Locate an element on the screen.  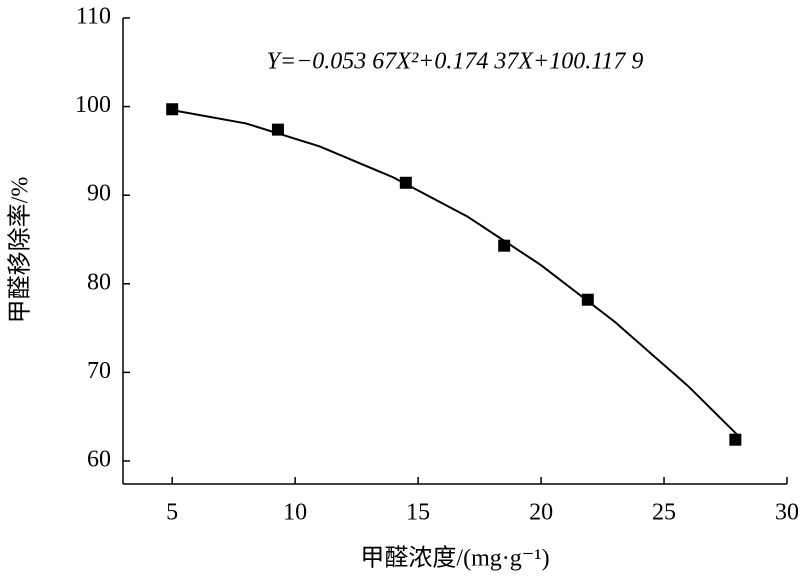
y-axis-label: 甲醛移除率/% is located at coordinates (20, 250).